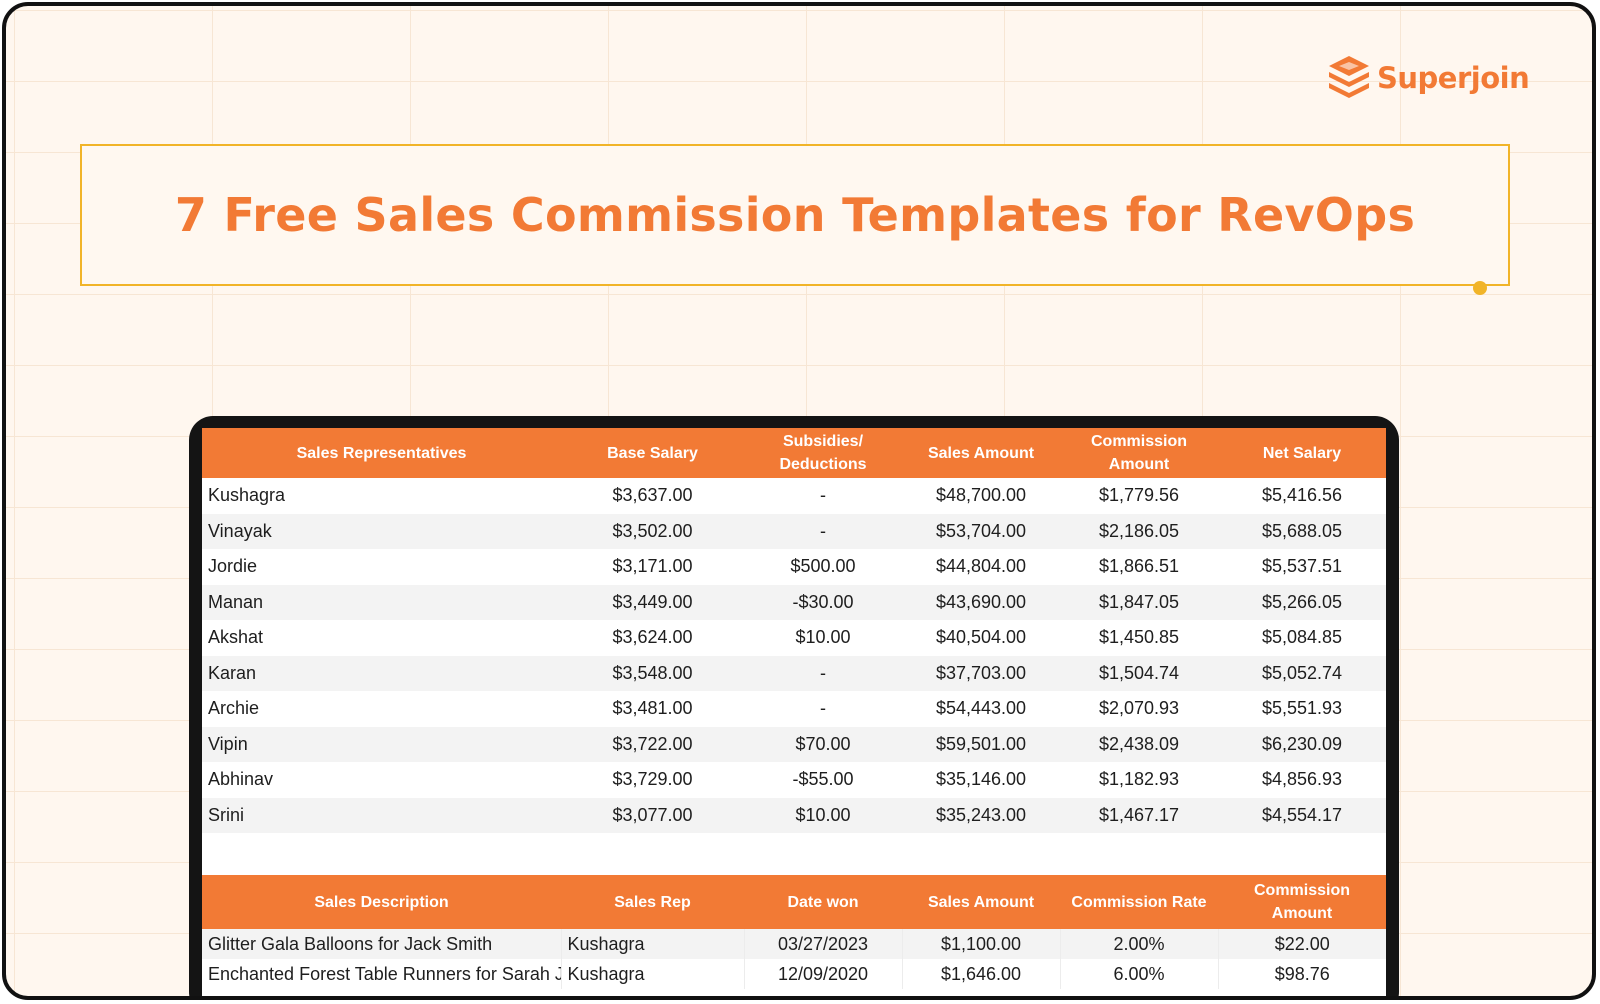 The width and height of the screenshot is (1600, 1004). I want to click on cell-sales-amount: $43,690.00, so click(981, 602).